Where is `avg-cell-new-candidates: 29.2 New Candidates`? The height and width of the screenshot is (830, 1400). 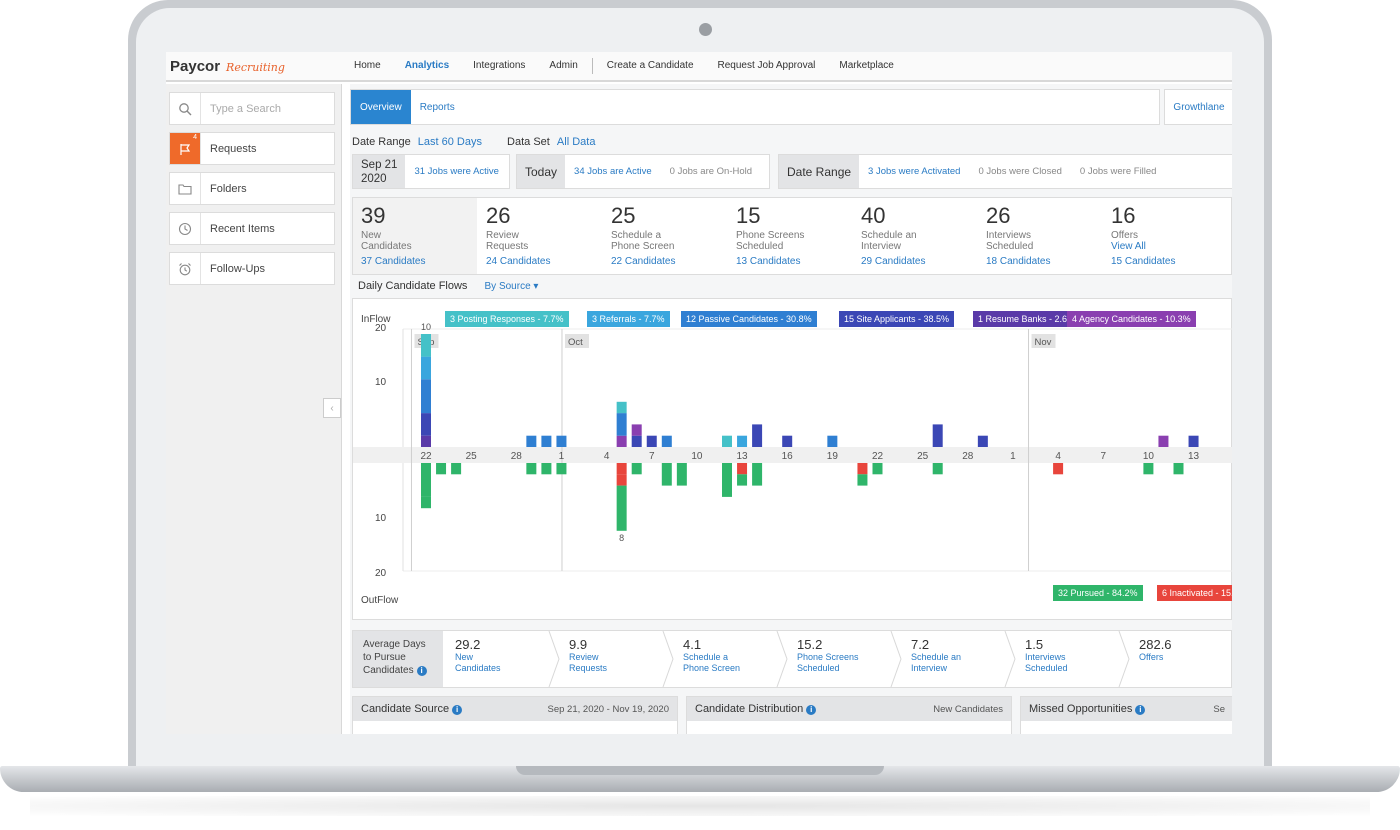 avg-cell-new-candidates: 29.2 New Candidates is located at coordinates (502, 659).